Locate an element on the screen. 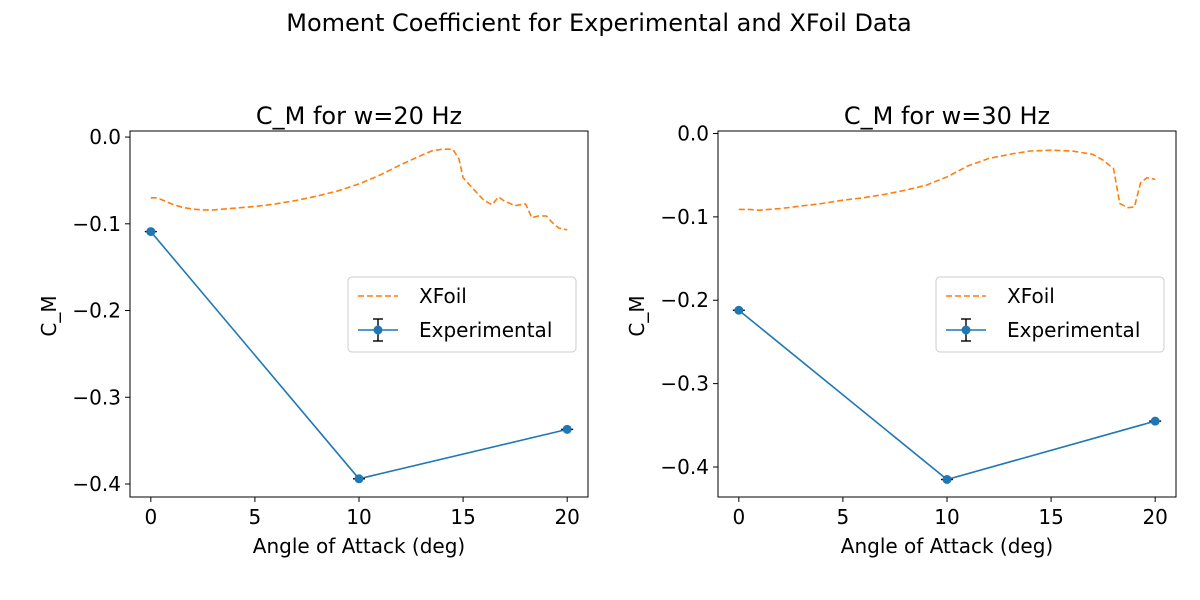 The width and height of the screenshot is (1200, 600). left-legend-experimental-marker is located at coordinates (378, 330).